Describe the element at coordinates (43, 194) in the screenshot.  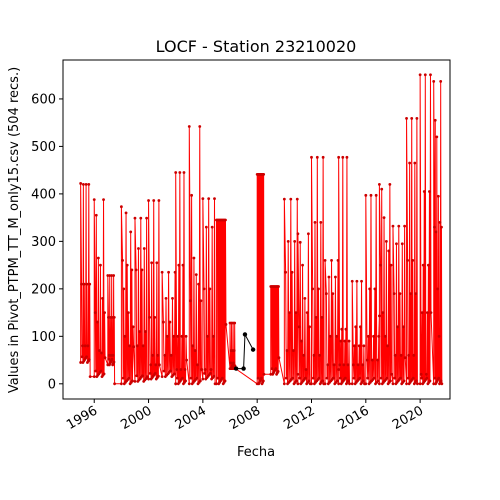
I see `y-tick-label: 400` at that location.